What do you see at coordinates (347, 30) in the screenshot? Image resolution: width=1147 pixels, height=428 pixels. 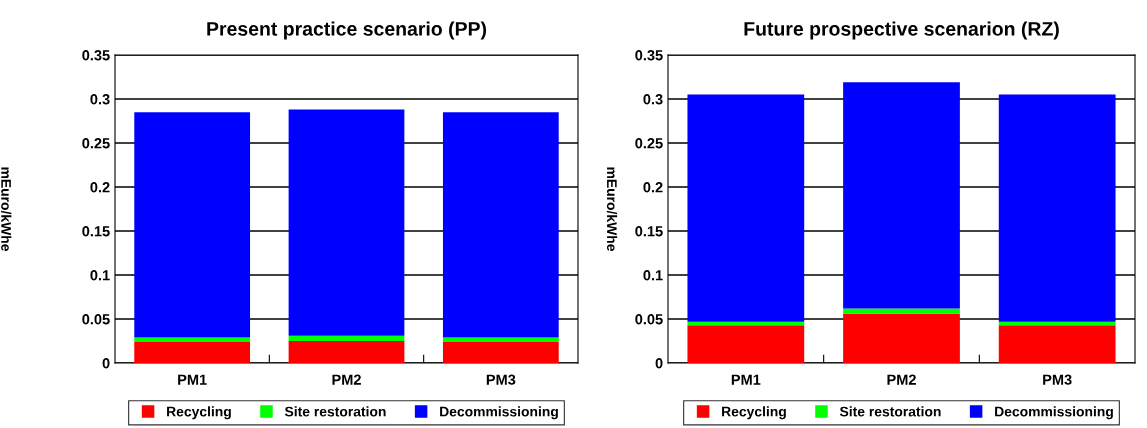 I see `chart-title: Present practice scenario (PP)` at bounding box center [347, 30].